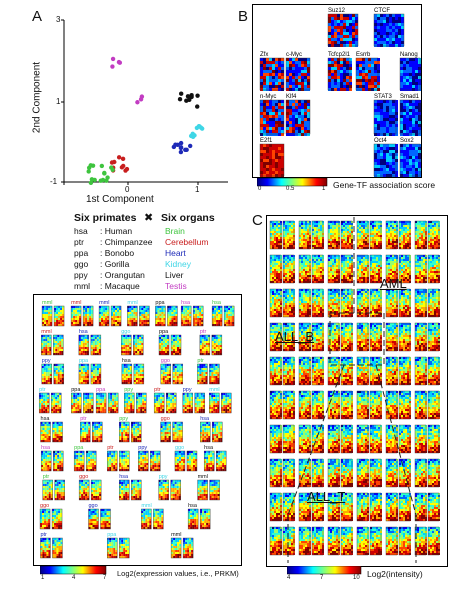  I want to click on organ-entry: Heart, so click(175, 253).